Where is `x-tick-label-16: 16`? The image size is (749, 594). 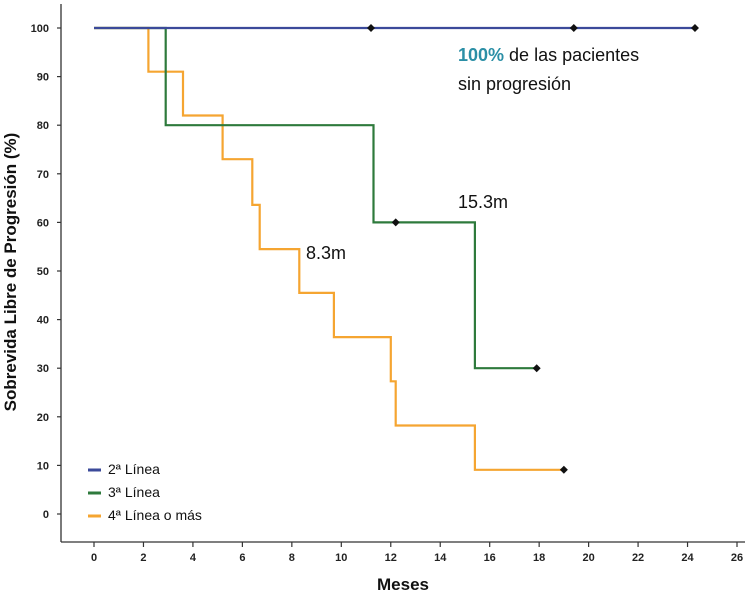 x-tick-label-16: 16 is located at coordinates (490, 558).